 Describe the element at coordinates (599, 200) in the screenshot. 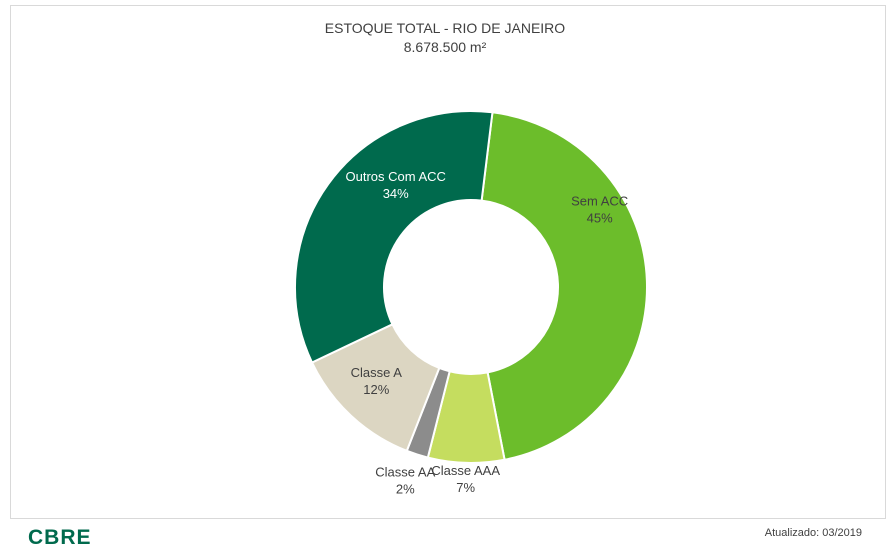

I see `slice-label: Sem ACC` at that location.